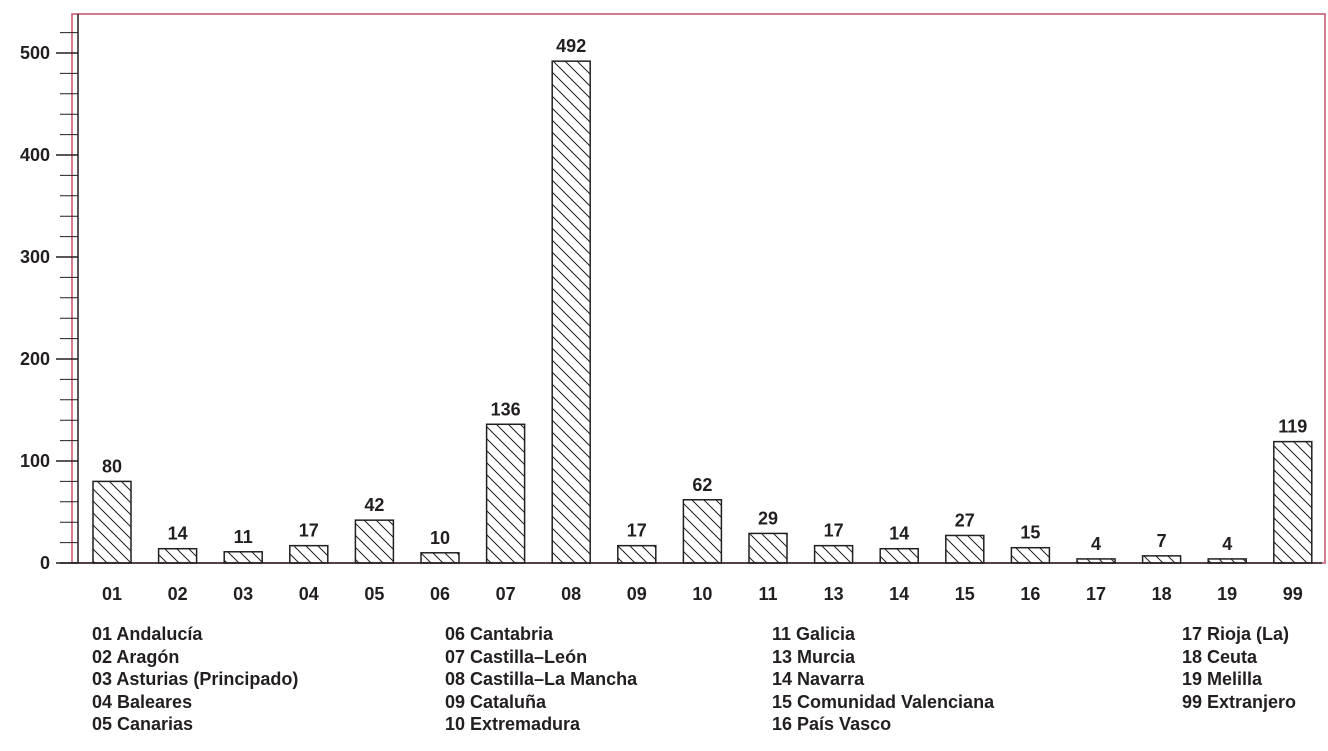  I want to click on x-tick-label-99: 99, so click(1293, 594).